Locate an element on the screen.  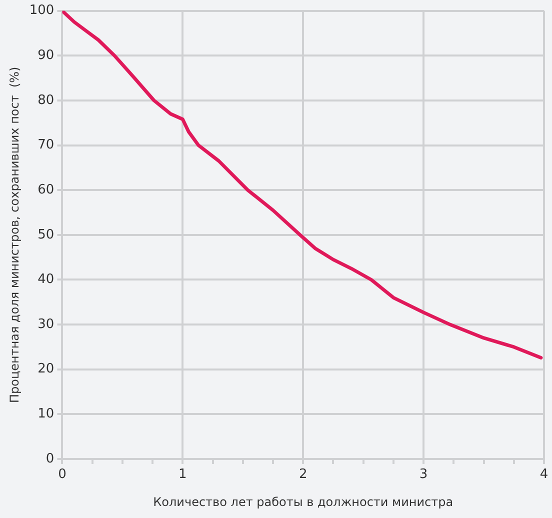
x-tick-label: 0 is located at coordinates (62, 474).